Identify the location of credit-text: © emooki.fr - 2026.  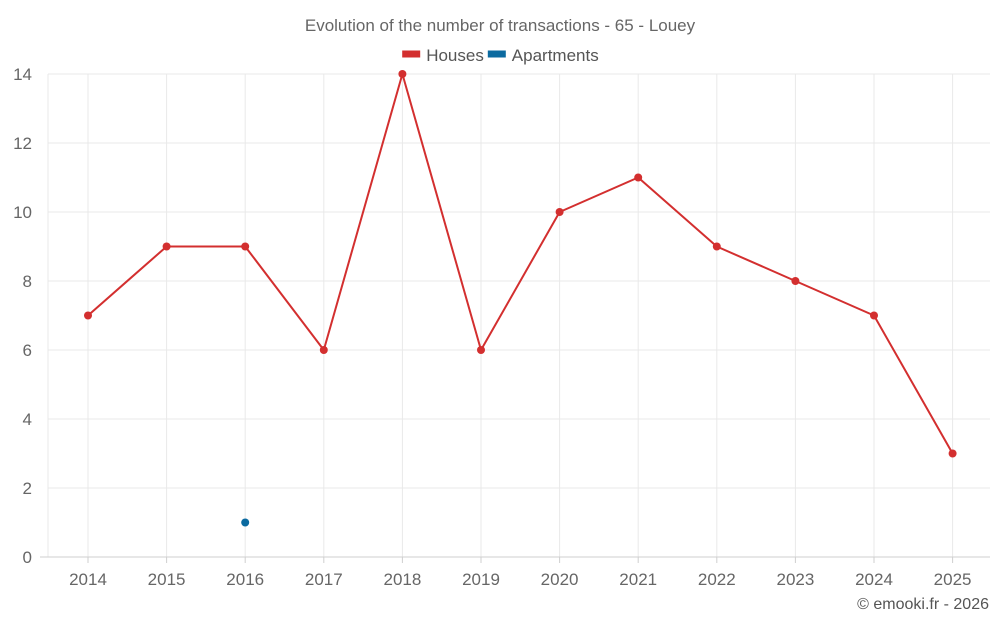
(923, 604).